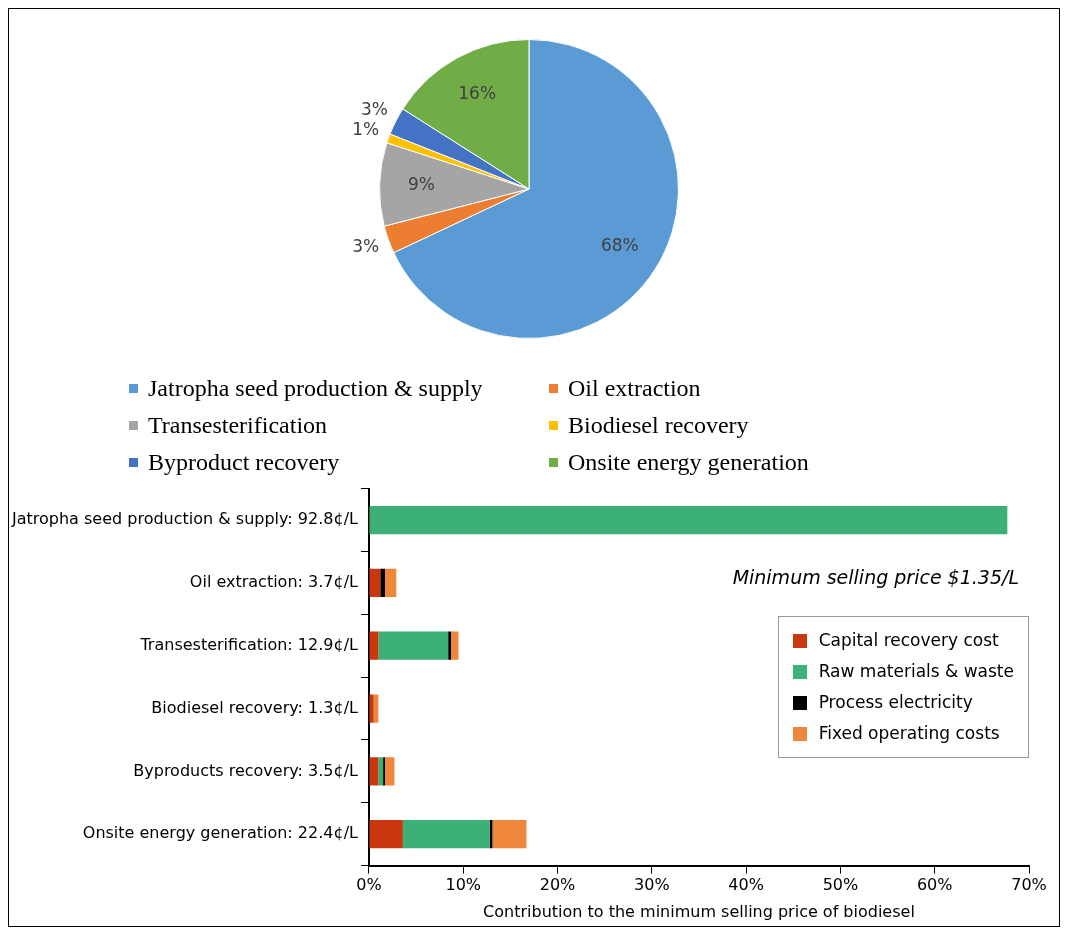 This screenshot has width=1068, height=951. Describe the element at coordinates (477, 93) in the screenshot. I see `data-label: 16%` at that location.